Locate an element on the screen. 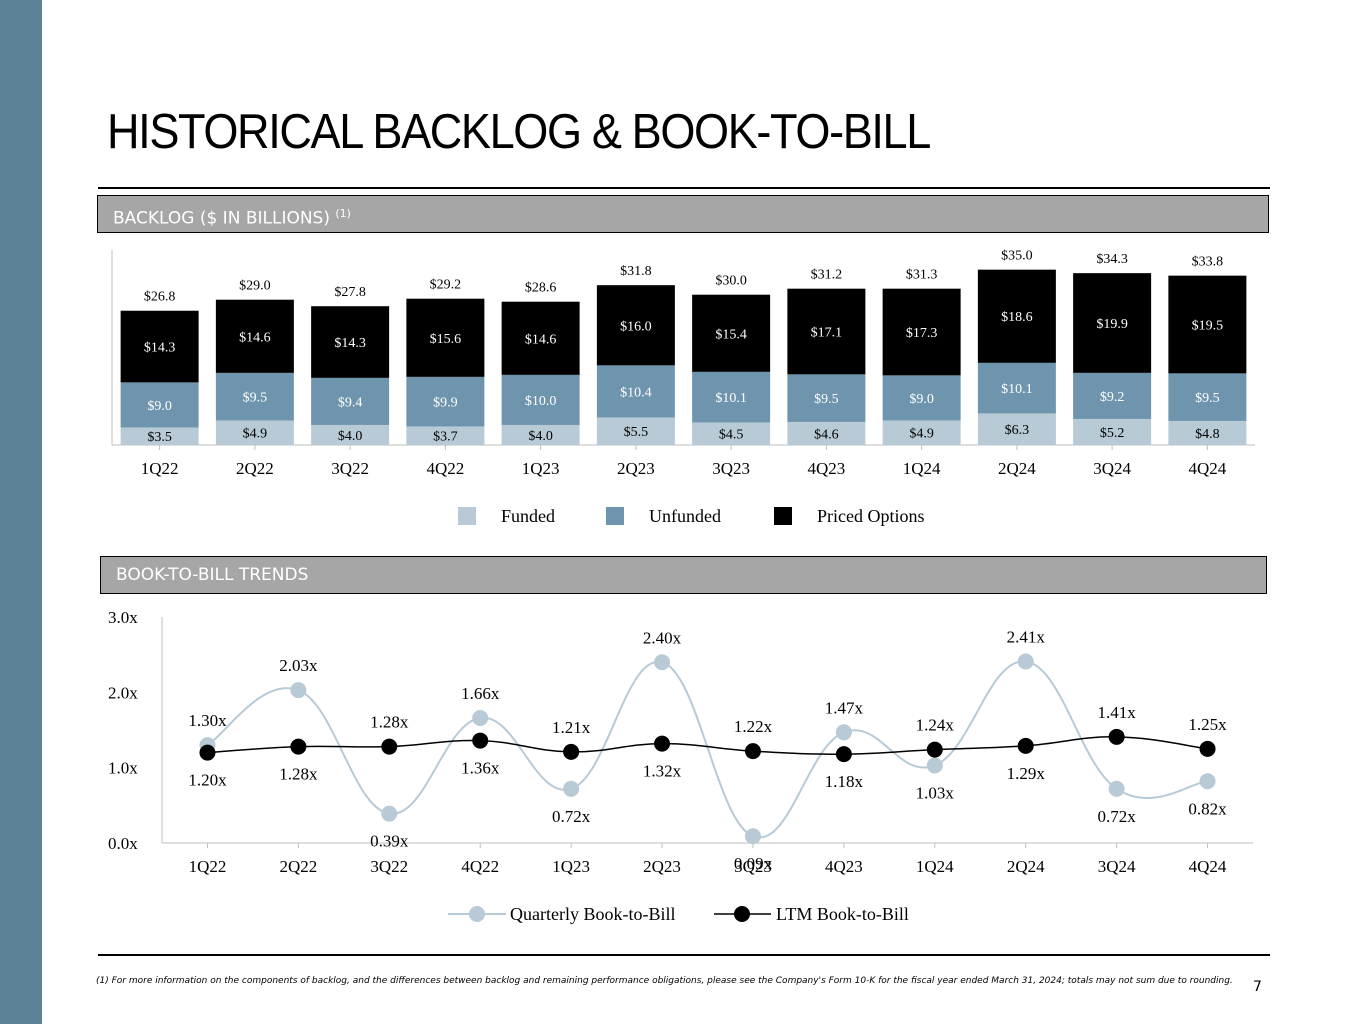 The width and height of the screenshot is (1365, 1024). backlog-x-tick-1Q23: 1Q23 is located at coordinates (541, 468).